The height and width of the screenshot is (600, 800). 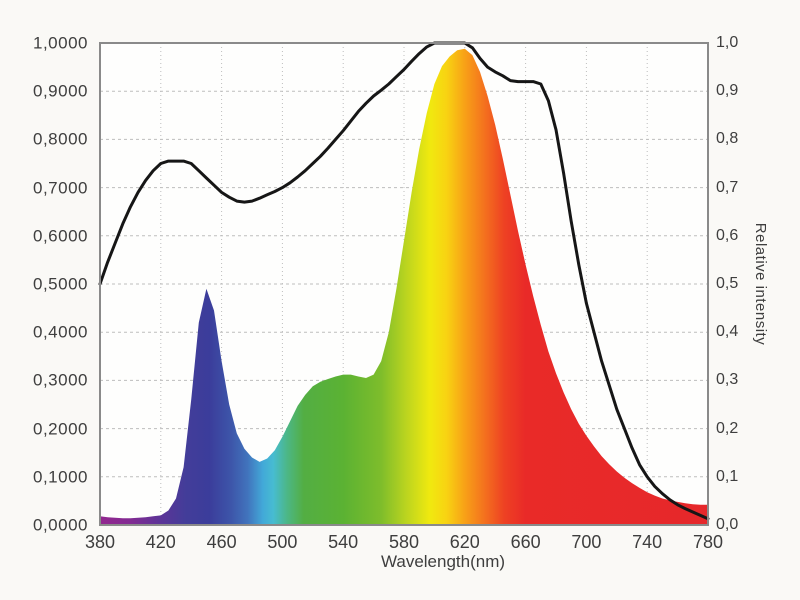 I want to click on y-right-tick-label: 0,2, so click(x=727, y=428).